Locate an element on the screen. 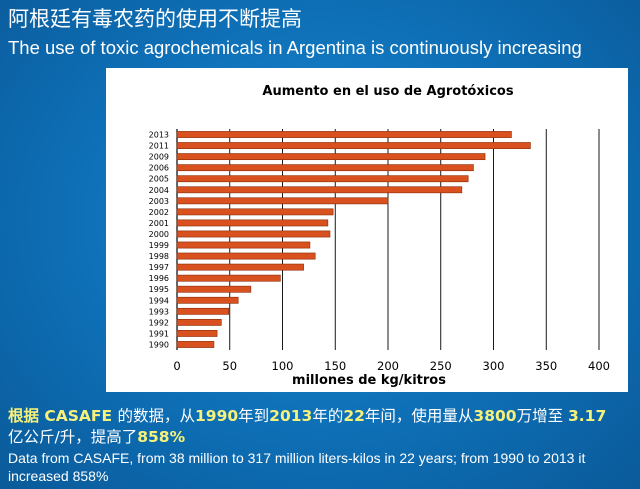 The image size is (640, 489). x-tick-label: 350 is located at coordinates (546, 366).